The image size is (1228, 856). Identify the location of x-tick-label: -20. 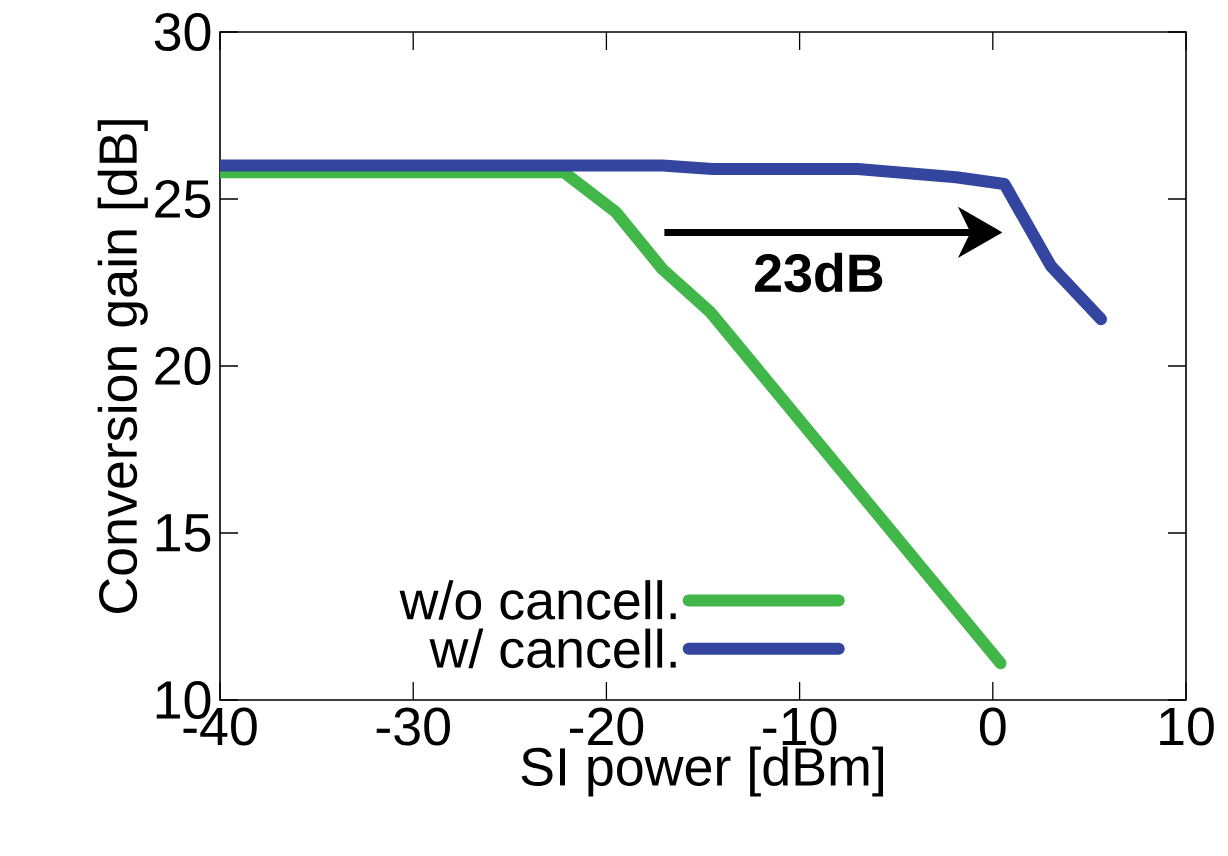
(606, 726).